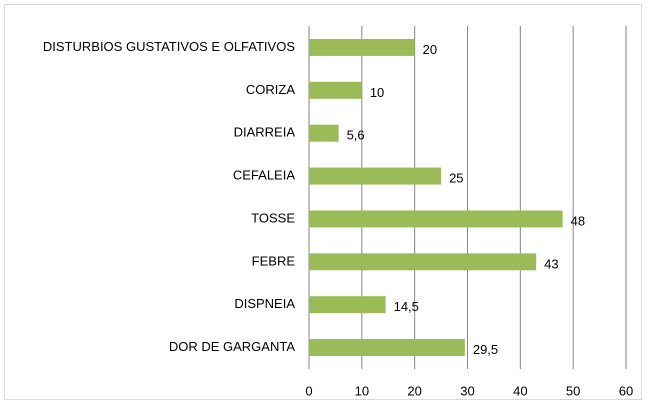 The image size is (647, 405). I want to click on data-label: 29,5, so click(485, 349).